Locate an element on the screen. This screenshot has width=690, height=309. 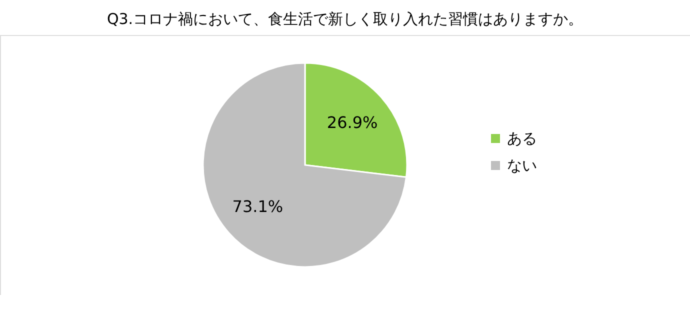
data-label: 73.1% is located at coordinates (258, 206).